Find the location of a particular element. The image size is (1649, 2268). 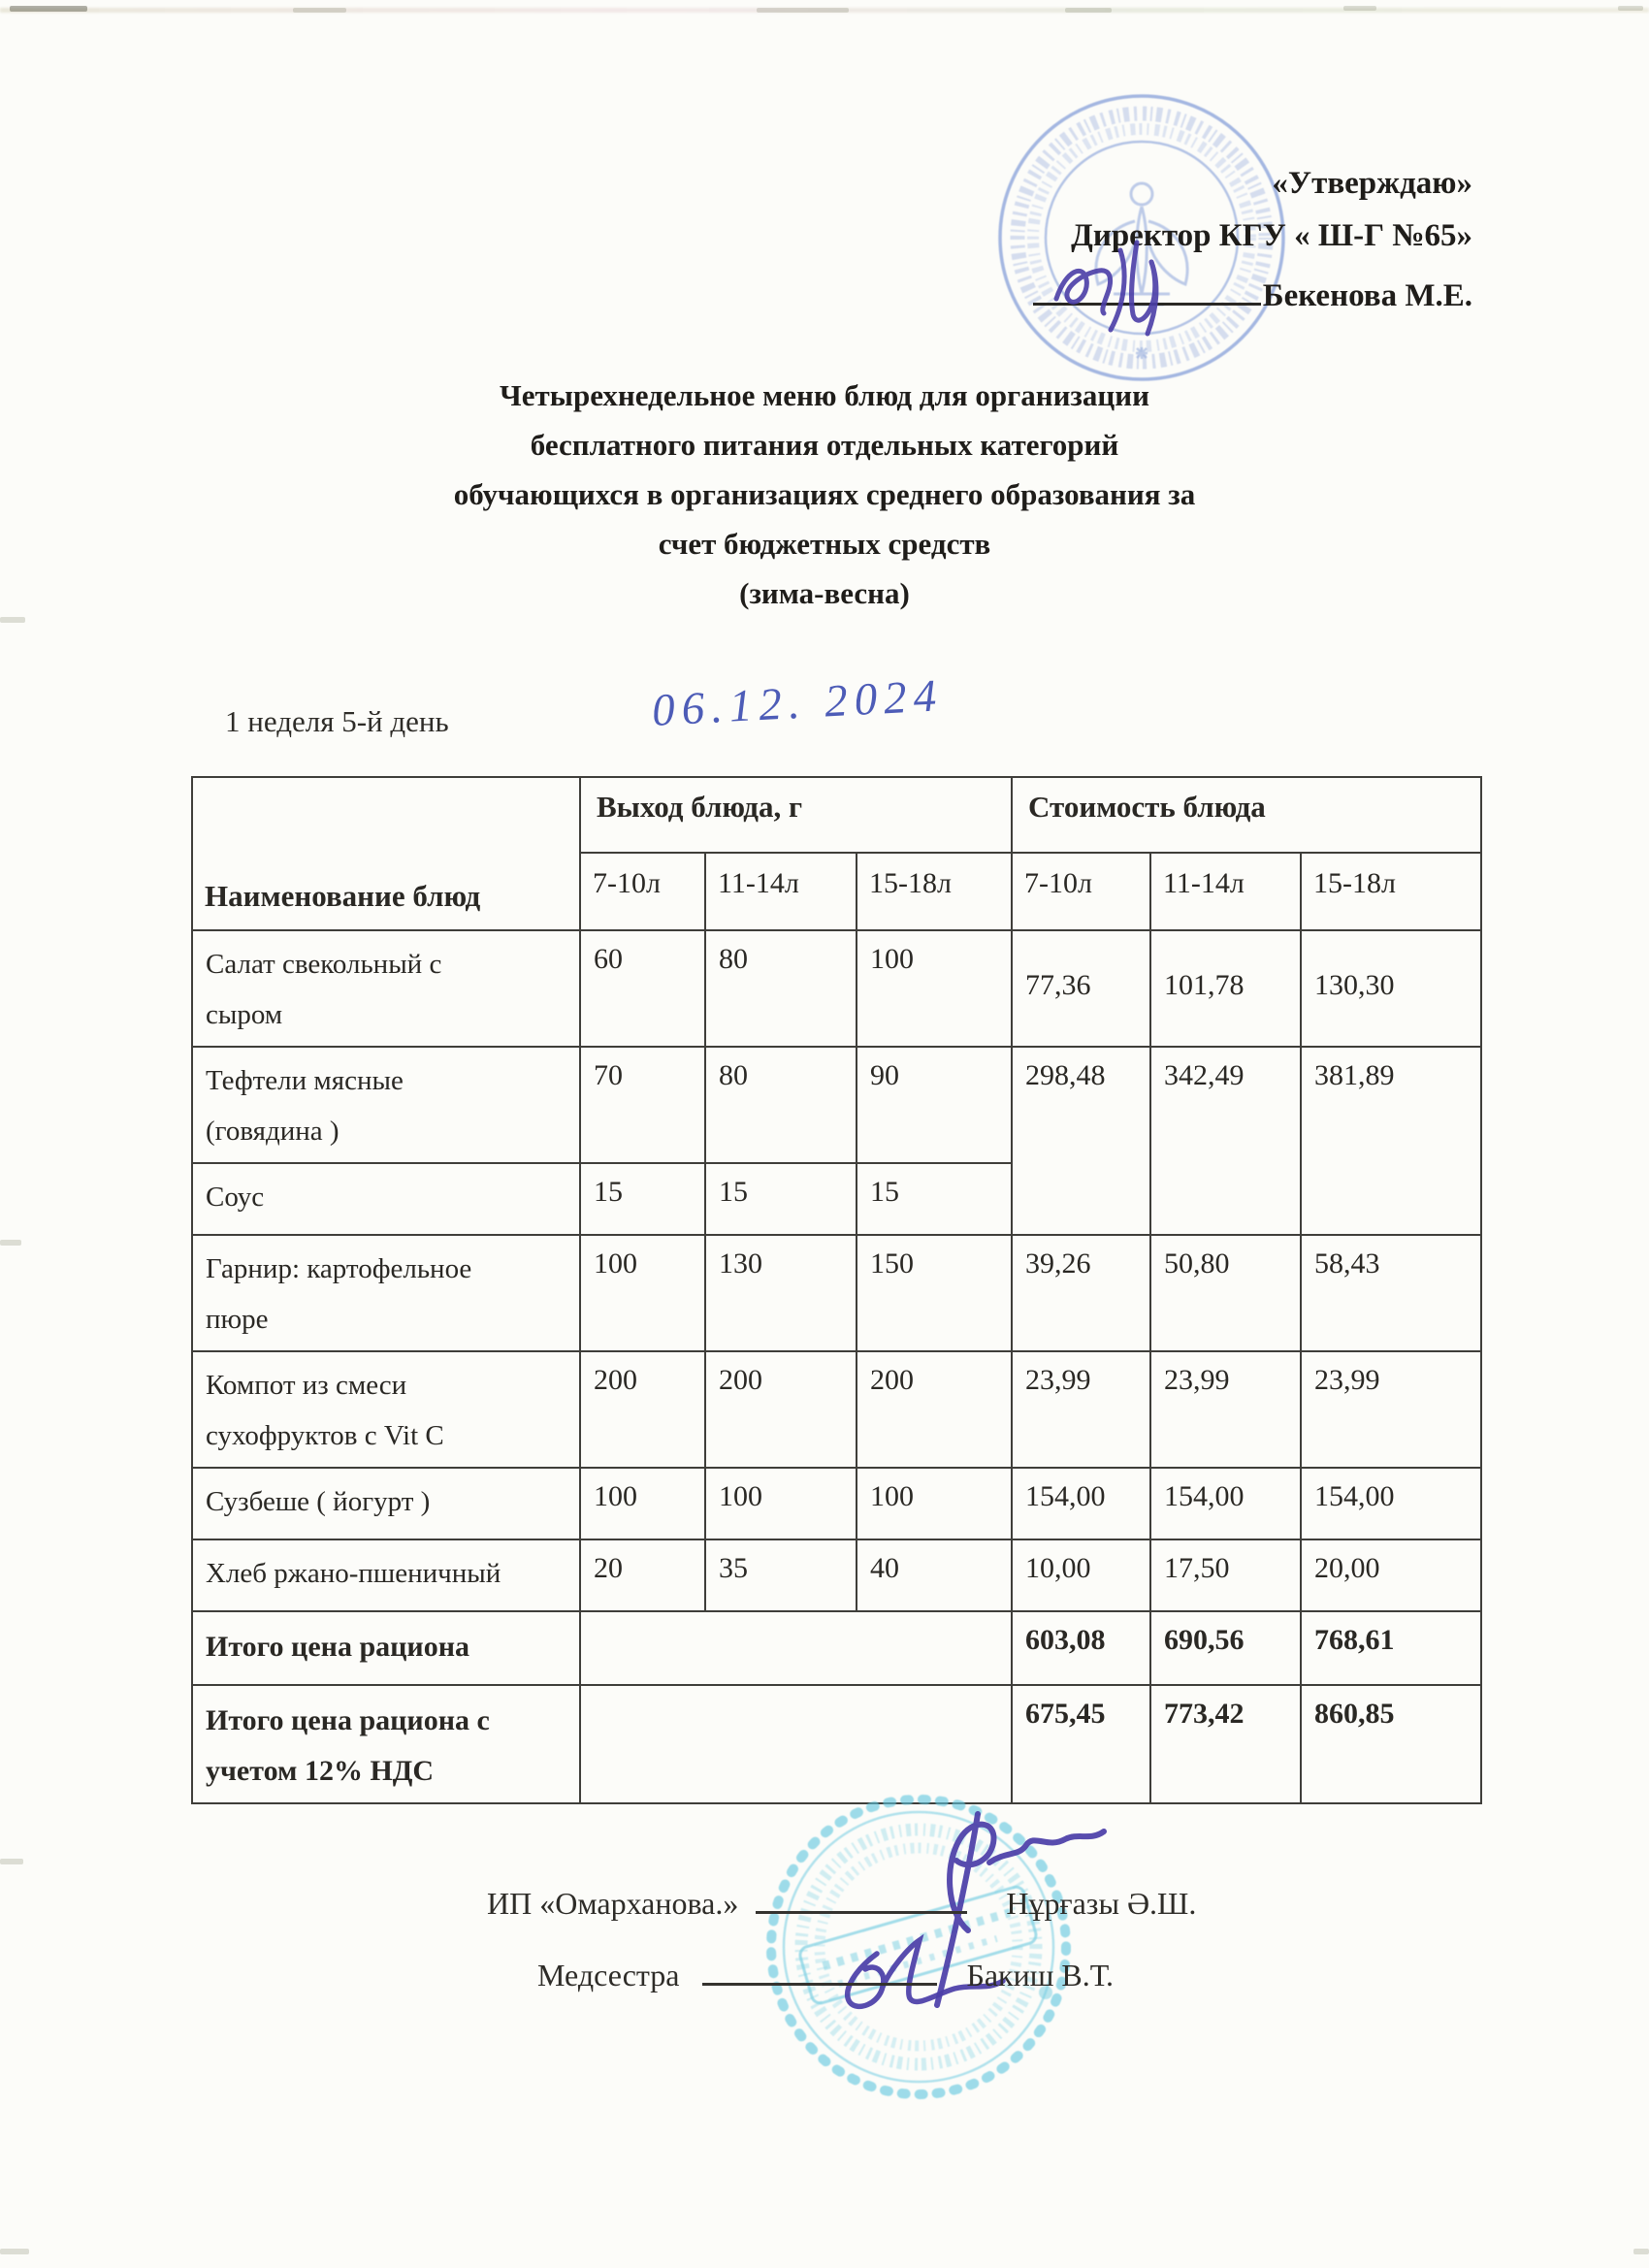

cost-group-header: Стоимость блюда is located at coordinates (1247, 815).